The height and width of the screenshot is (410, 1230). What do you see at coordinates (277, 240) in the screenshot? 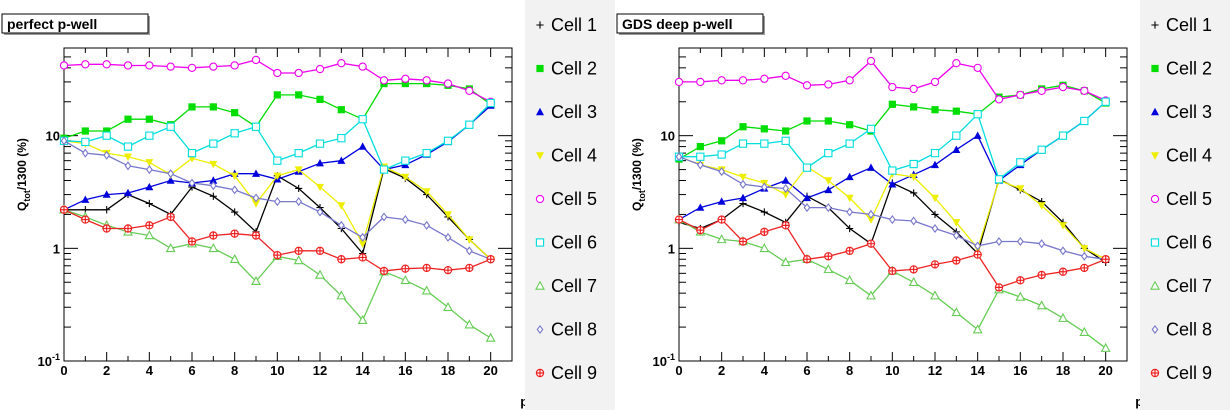
I see `series-line` at bounding box center [277, 240].